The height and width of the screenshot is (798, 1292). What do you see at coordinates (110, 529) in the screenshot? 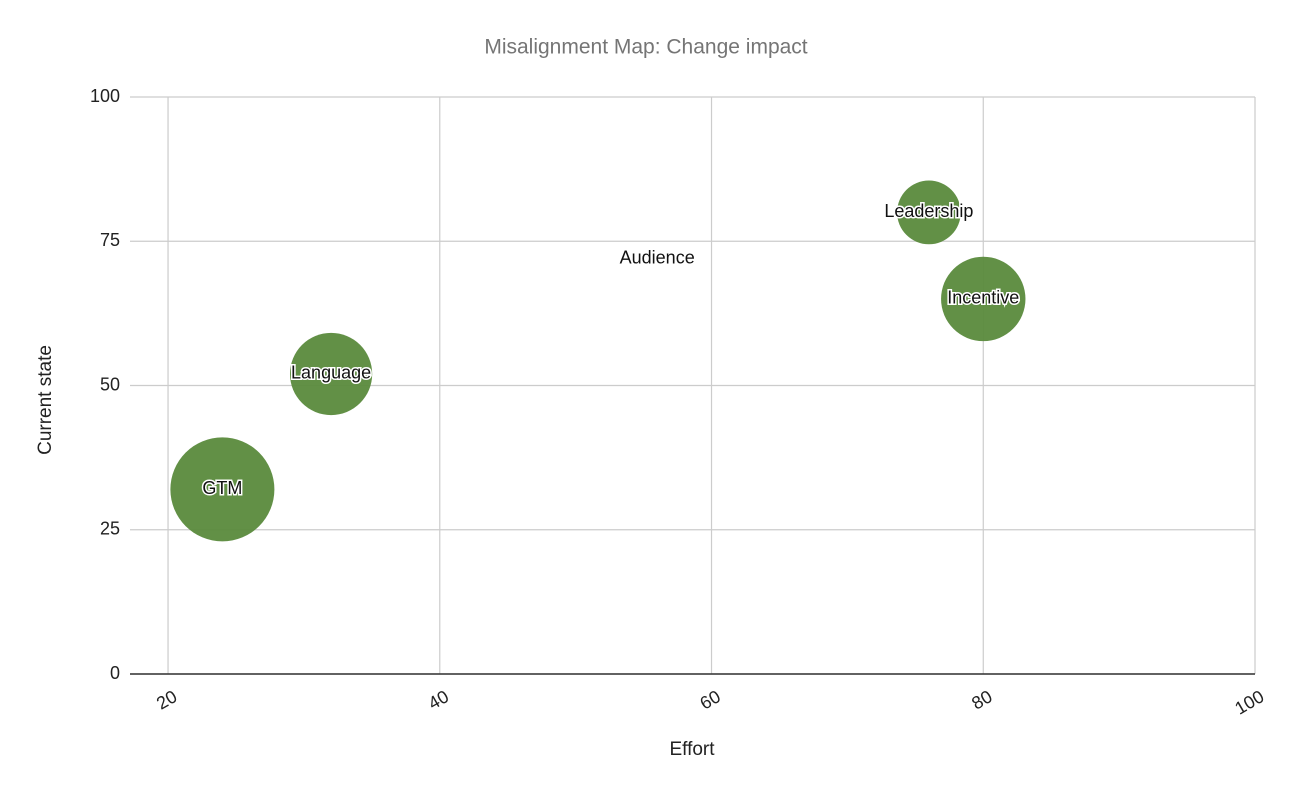
I see `y-tick-label: 25` at bounding box center [110, 529].